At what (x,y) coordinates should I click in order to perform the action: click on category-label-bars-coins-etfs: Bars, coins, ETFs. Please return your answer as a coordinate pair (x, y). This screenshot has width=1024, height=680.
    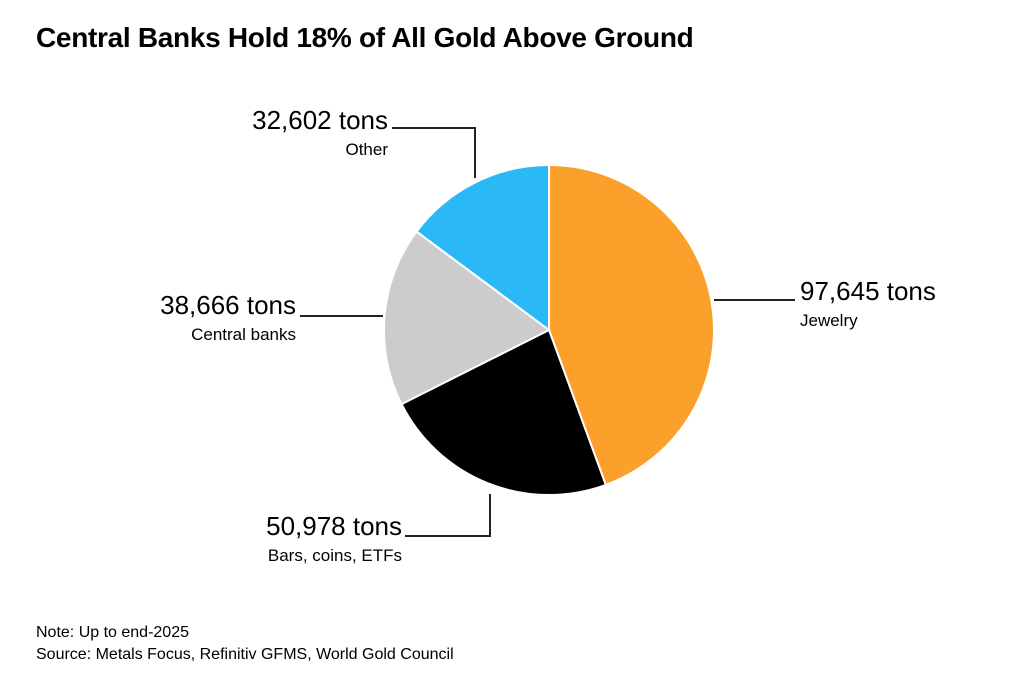
    Looking at the image, I should click on (335, 555).